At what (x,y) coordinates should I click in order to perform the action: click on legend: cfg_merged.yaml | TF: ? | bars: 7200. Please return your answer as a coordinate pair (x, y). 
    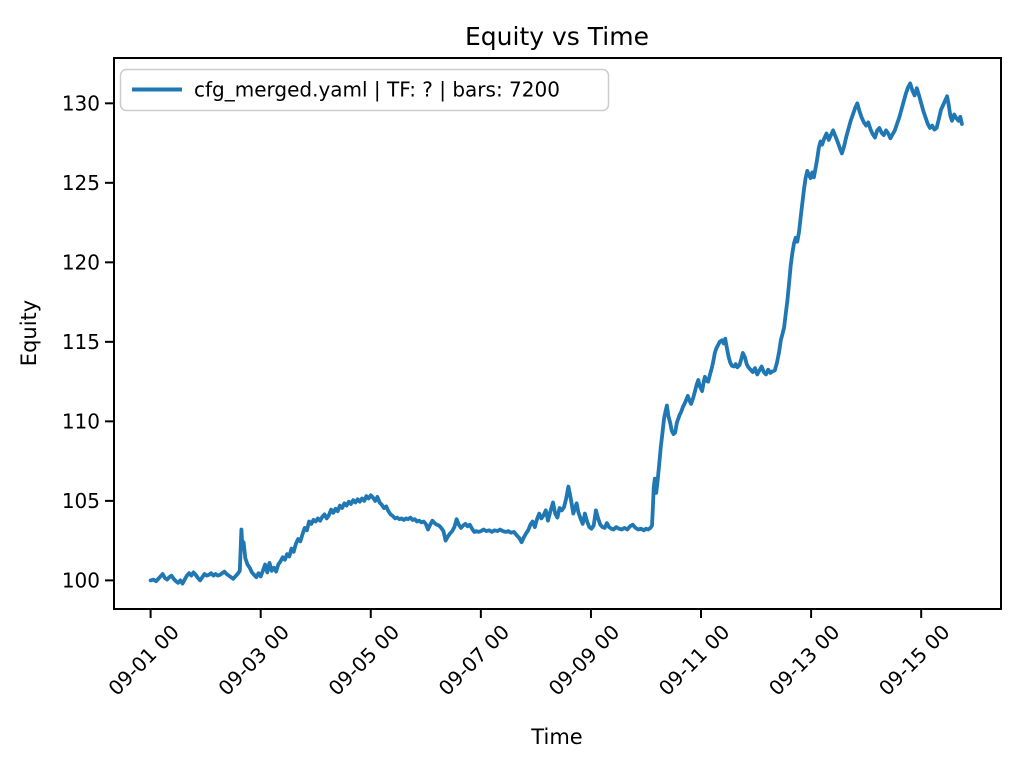
    Looking at the image, I should click on (364, 90).